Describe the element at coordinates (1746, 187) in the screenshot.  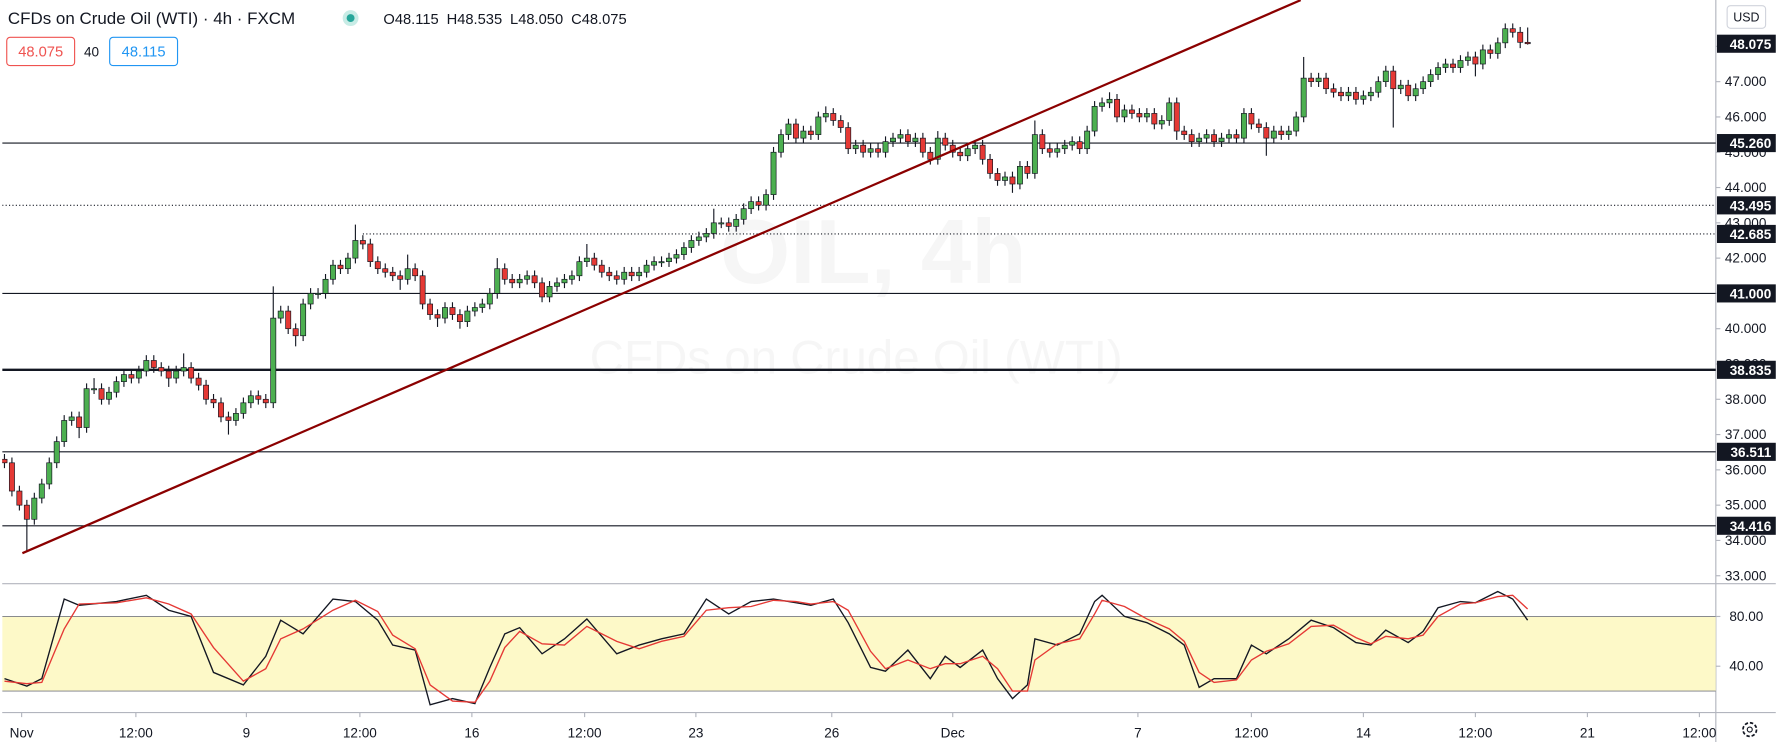
I see `y-tick-label: 44.000` at that location.